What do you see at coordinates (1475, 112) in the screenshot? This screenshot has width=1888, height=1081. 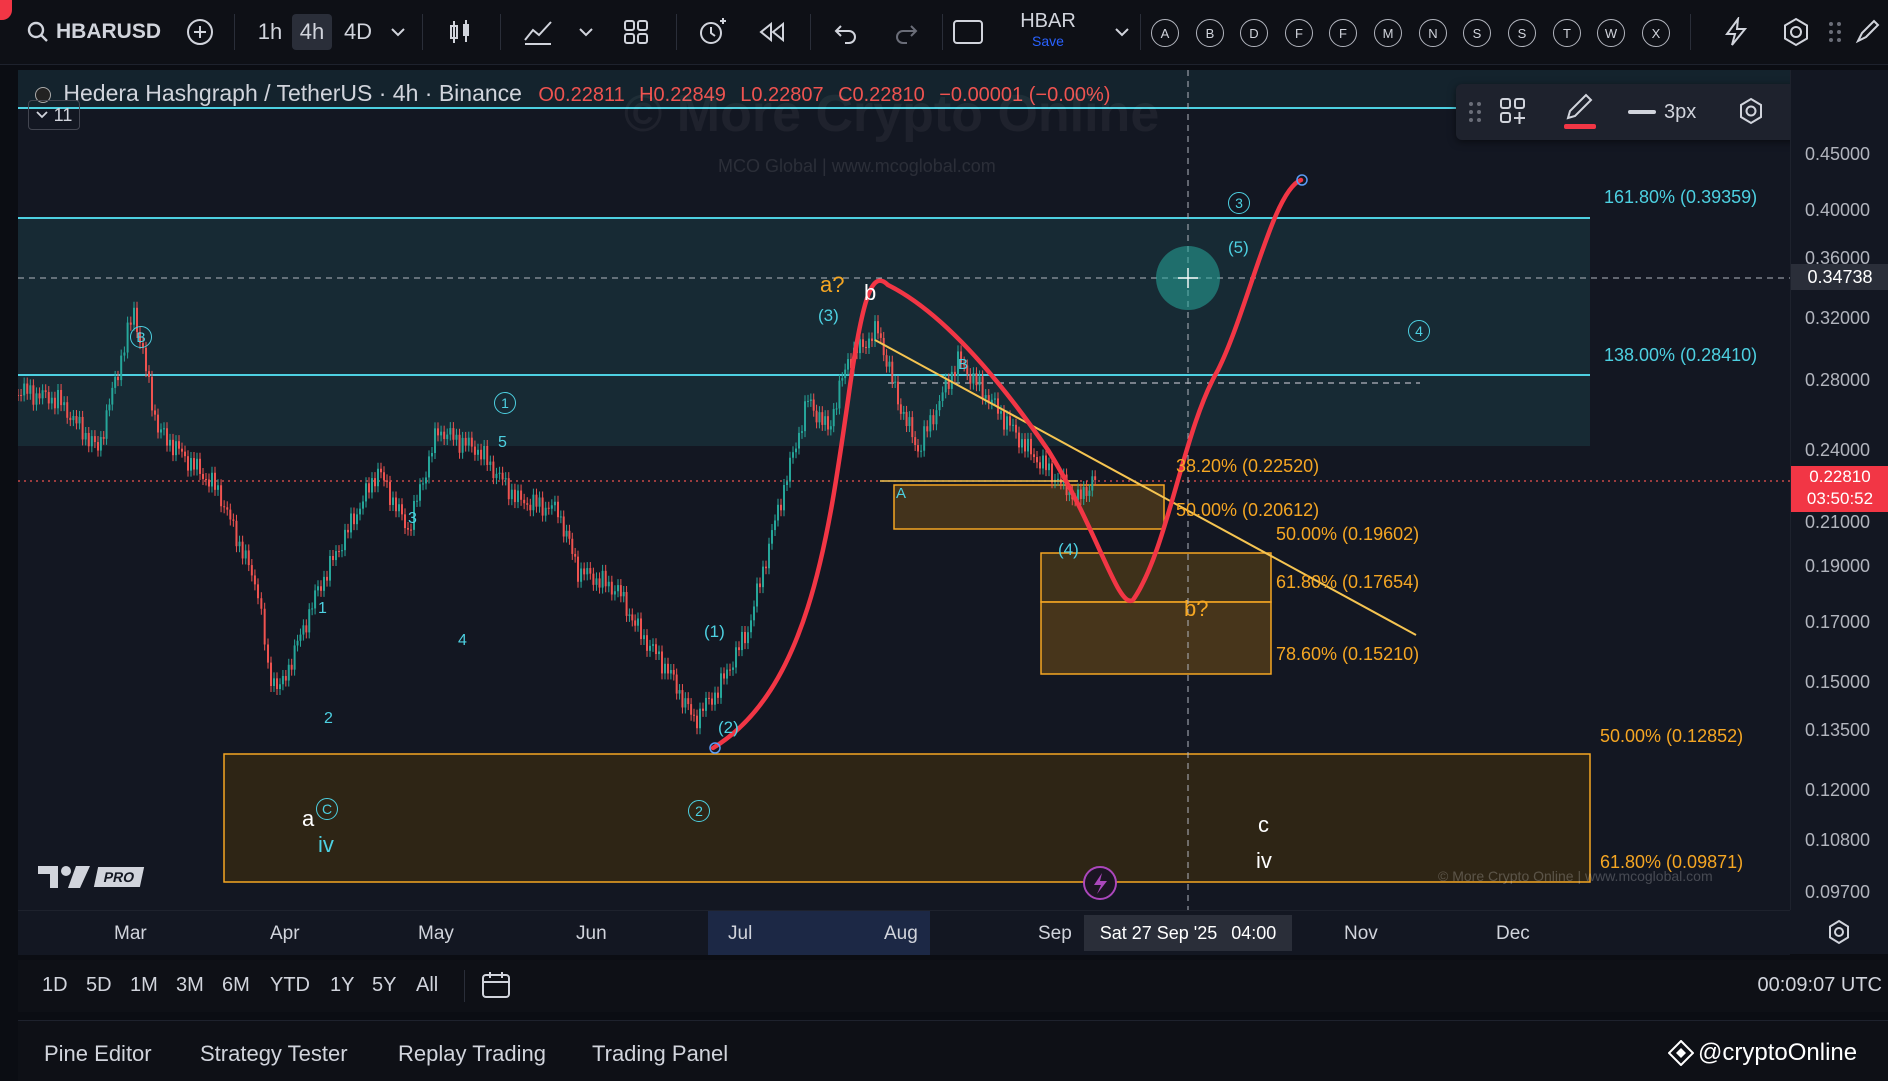 I see `toolbar-drag-handle-icon` at bounding box center [1475, 112].